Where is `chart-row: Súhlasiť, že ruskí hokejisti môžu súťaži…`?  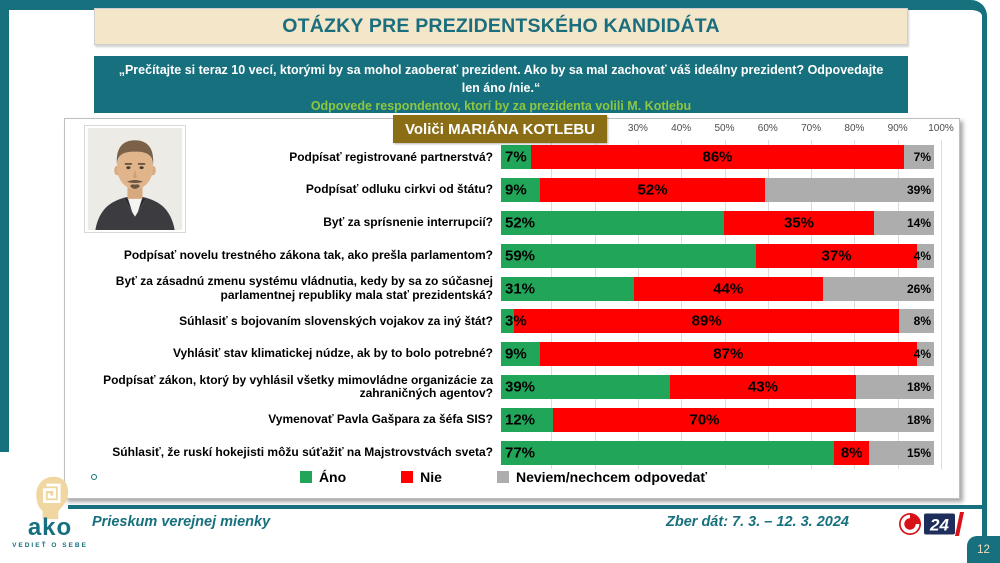 chart-row: Súhlasiť, že ruskí hokejisti môžu súťaži… is located at coordinates (503, 452).